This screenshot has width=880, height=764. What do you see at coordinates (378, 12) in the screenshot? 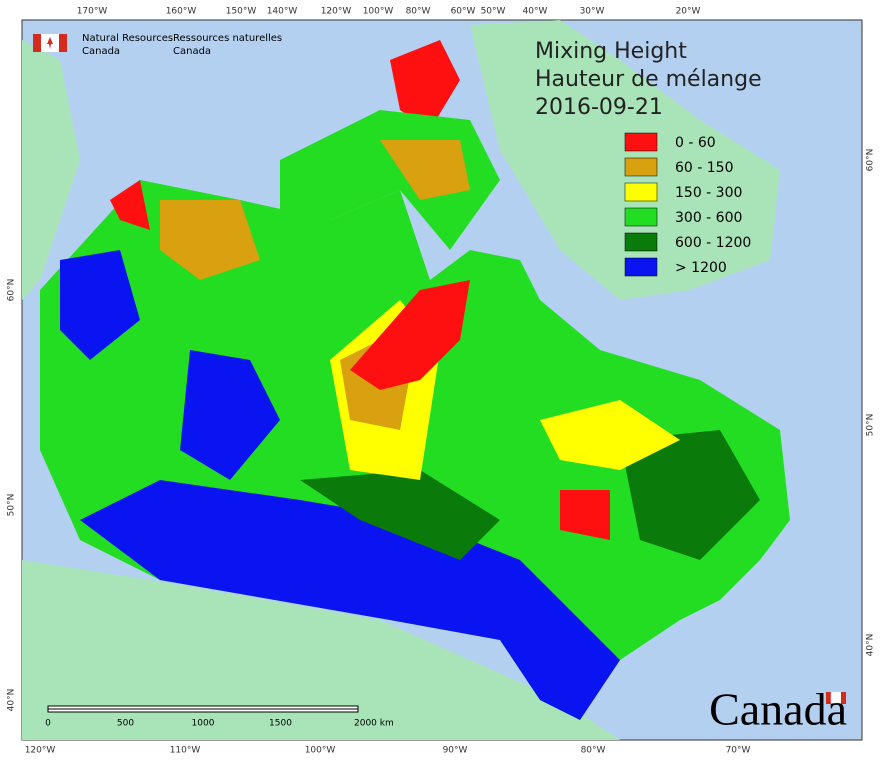
I see `top-lon-label: 100°W` at bounding box center [378, 12].